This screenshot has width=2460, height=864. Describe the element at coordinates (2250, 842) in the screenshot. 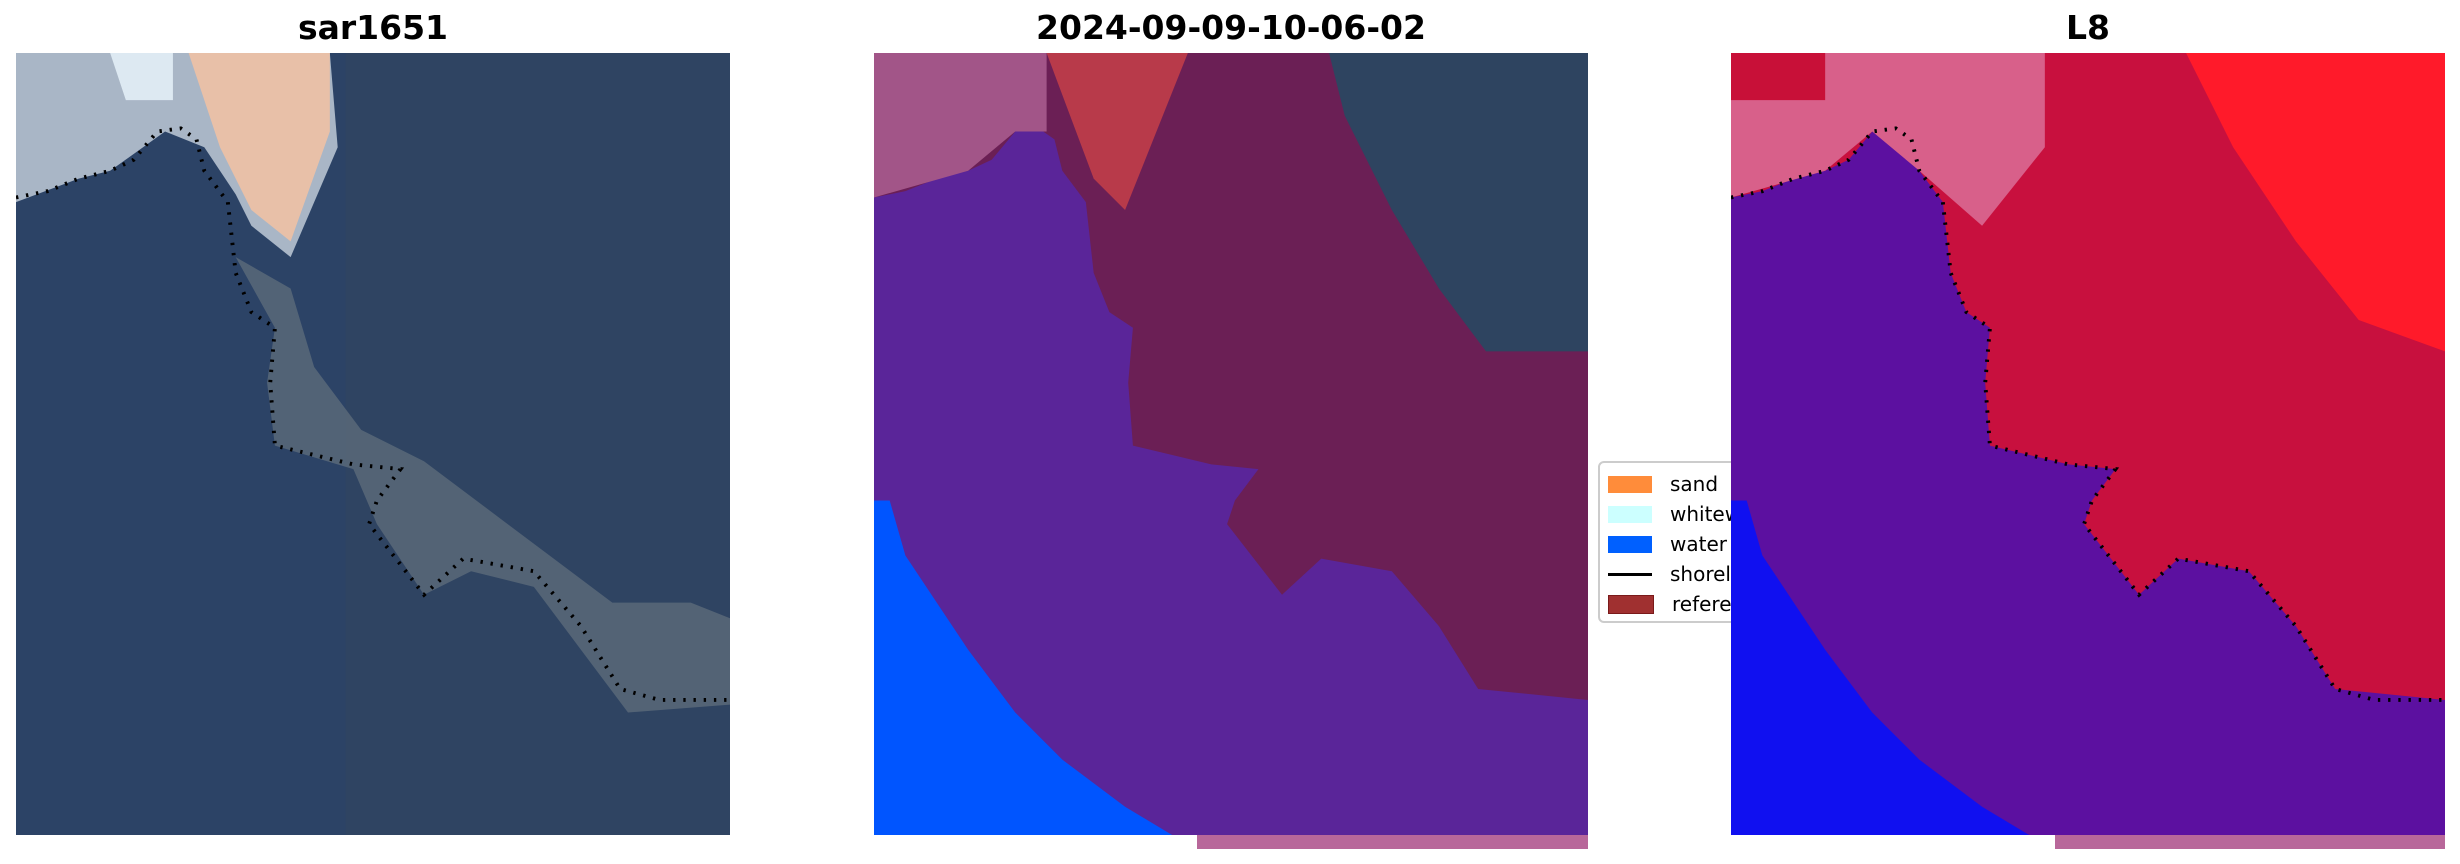

I see `panel-3-extent-bar` at that location.